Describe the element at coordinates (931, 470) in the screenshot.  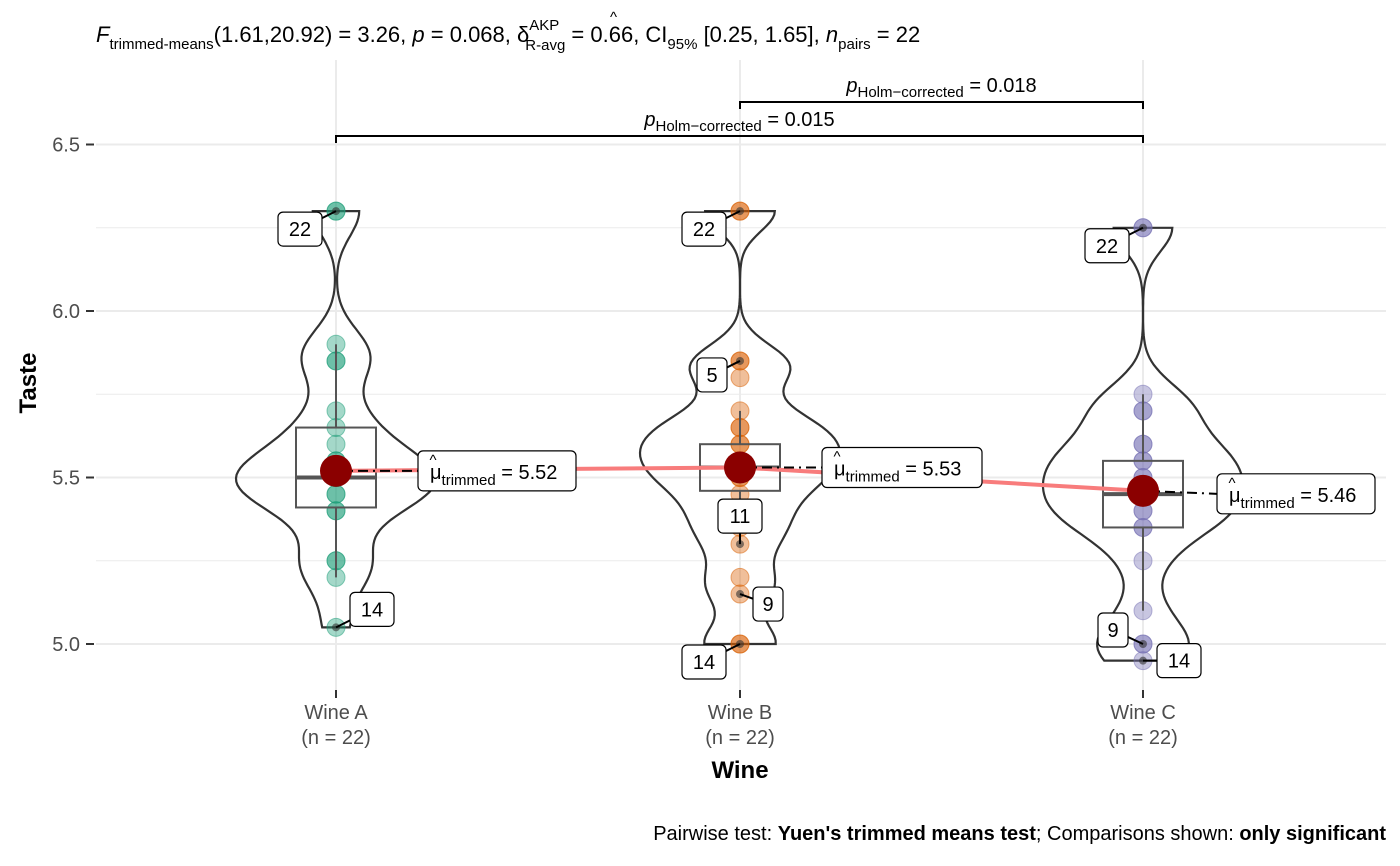
I see `mean-value: = 5.53` at that location.